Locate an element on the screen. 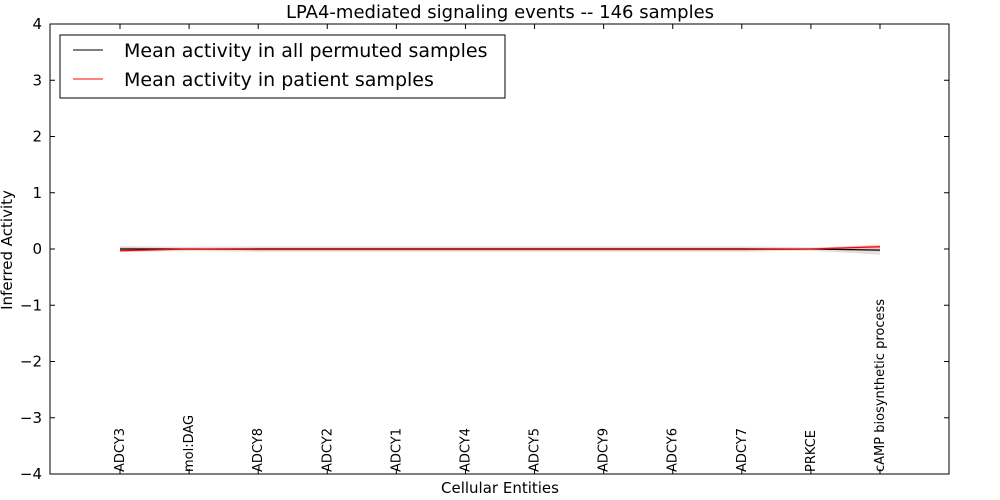  x-category-label: cAMP biosynthetic process is located at coordinates (880, 385).